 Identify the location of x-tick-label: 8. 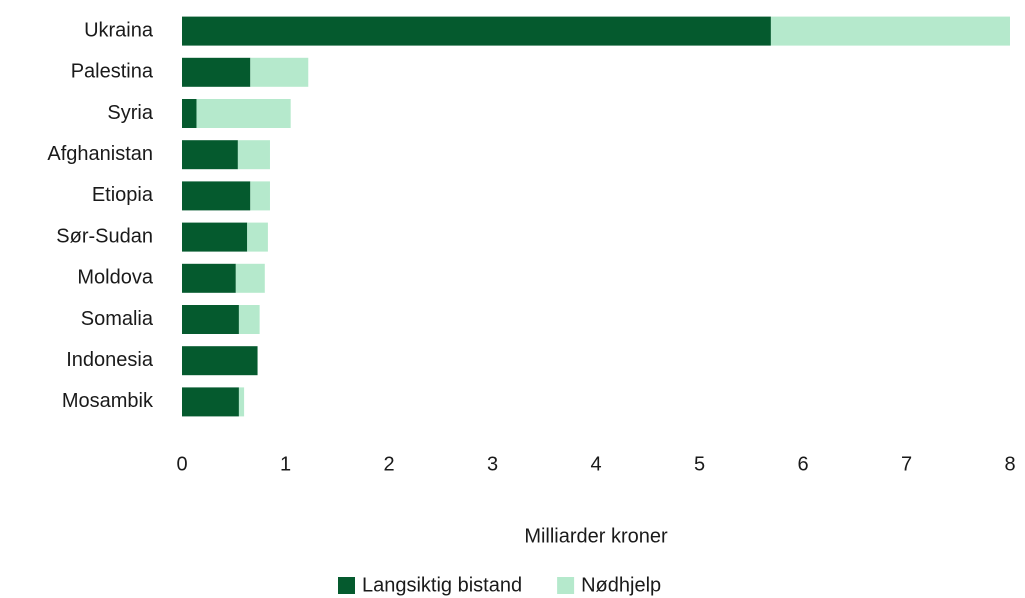
(1009, 464).